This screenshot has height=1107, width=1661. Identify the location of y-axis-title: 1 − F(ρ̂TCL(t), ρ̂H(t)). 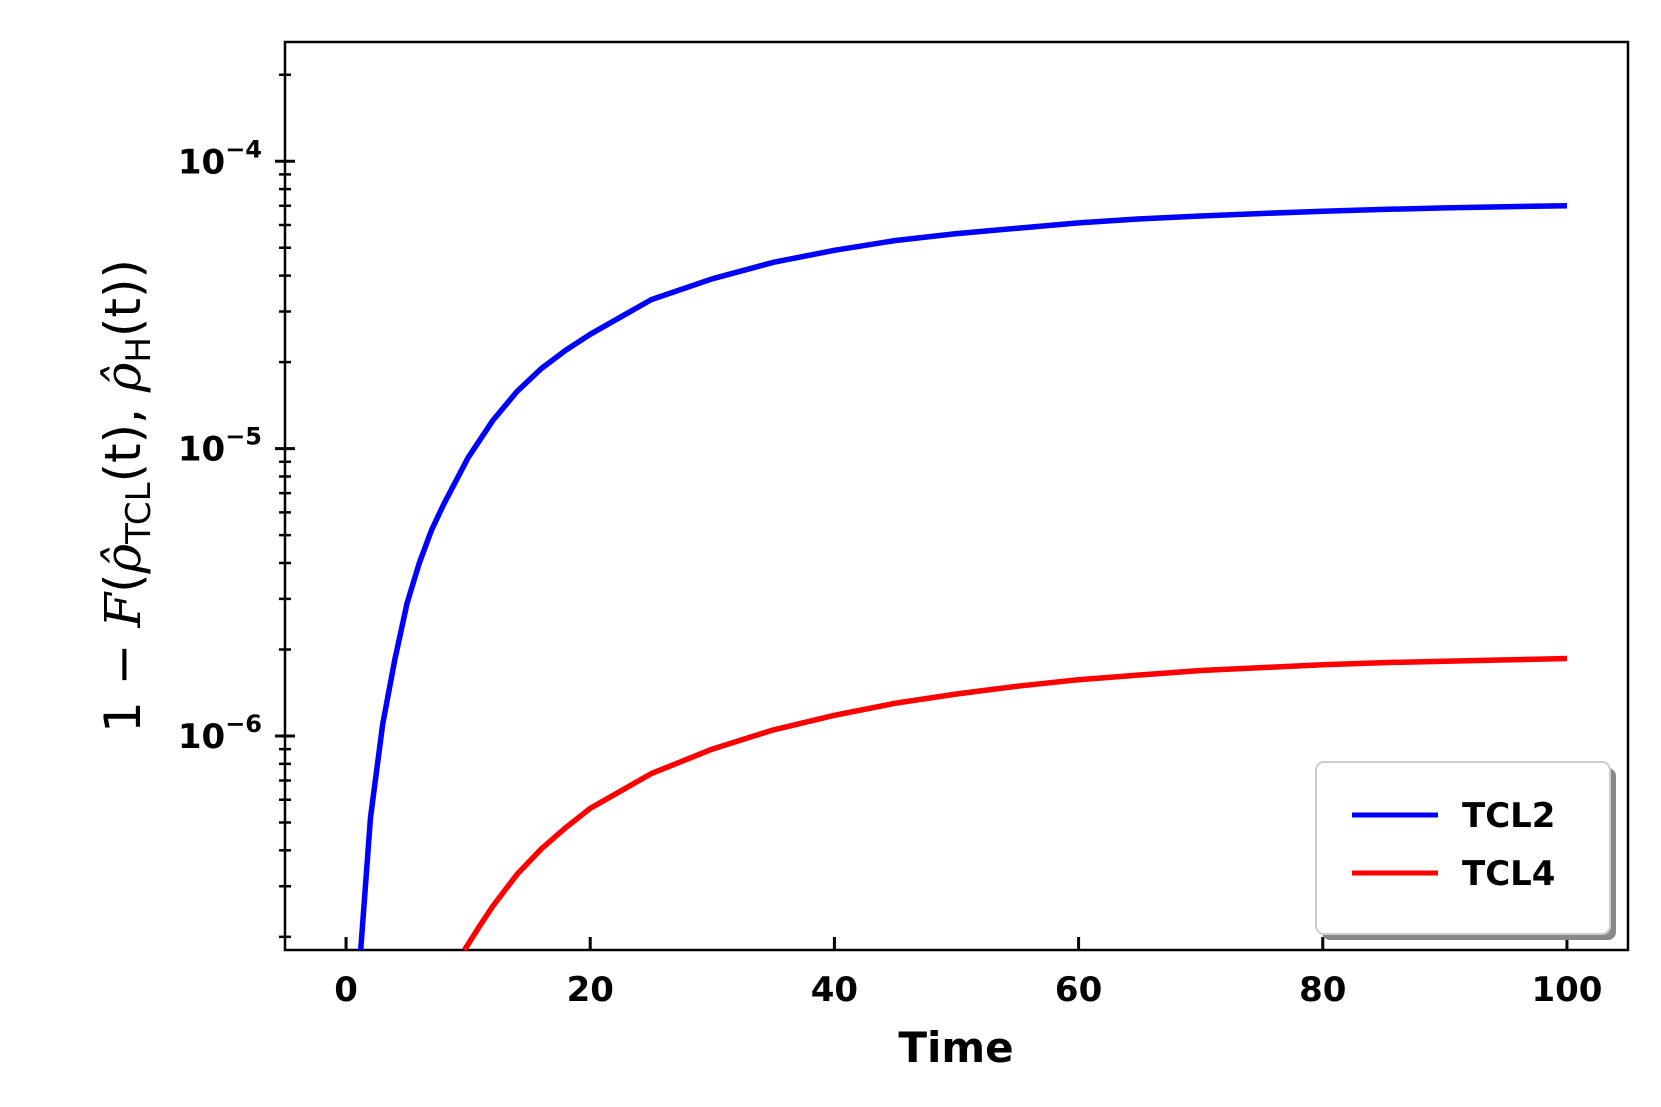
(126, 496).